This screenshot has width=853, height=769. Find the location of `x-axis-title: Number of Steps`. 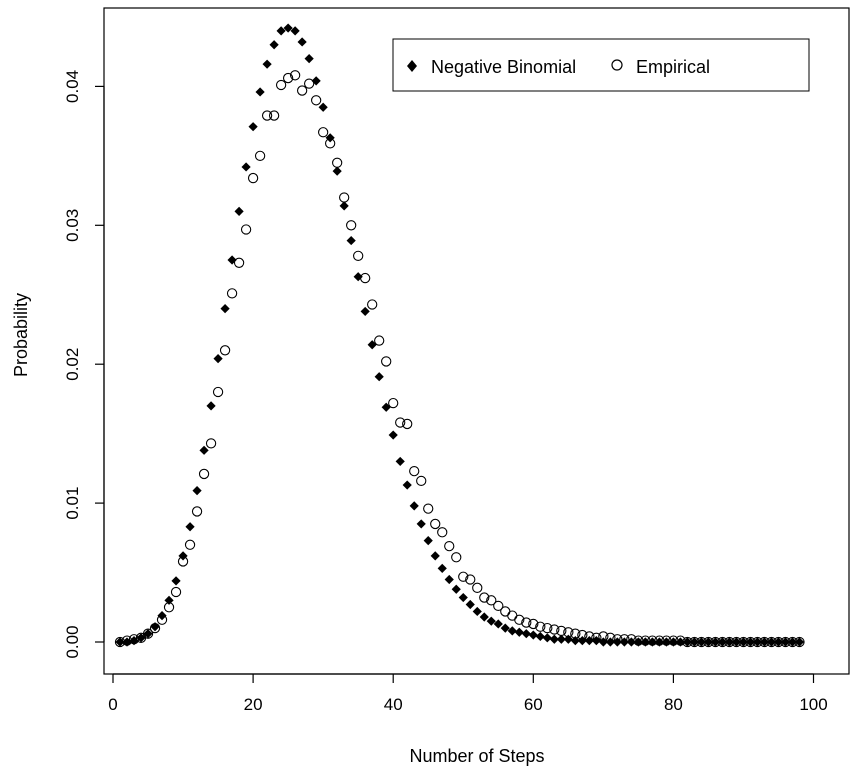

x-axis-title: Number of Steps is located at coordinates (476, 756).